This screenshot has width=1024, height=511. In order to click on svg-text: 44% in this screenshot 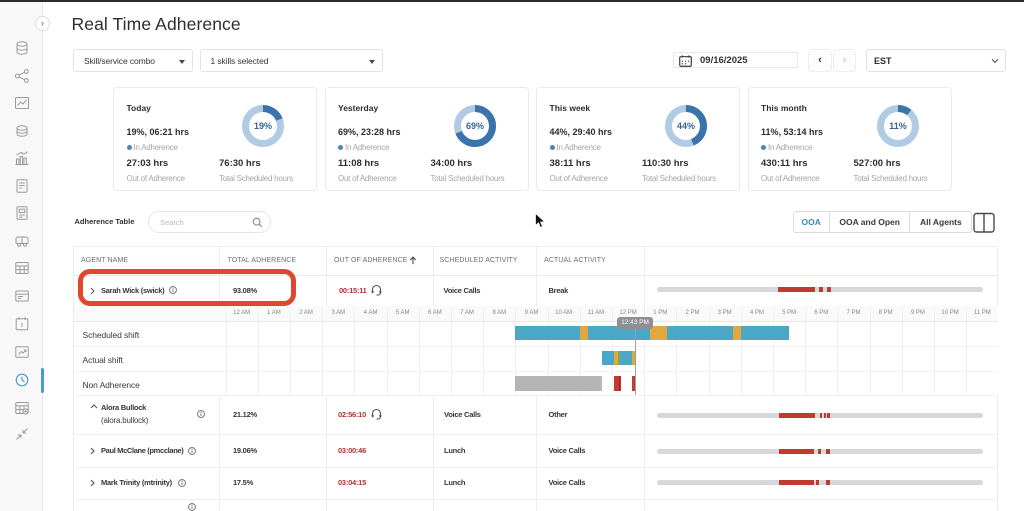, I will do `click(686, 126)`.